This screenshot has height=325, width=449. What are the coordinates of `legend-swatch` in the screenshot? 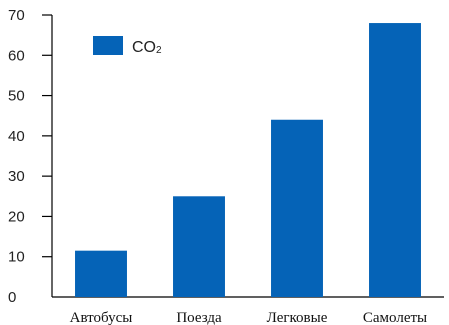 It's located at (108, 45).